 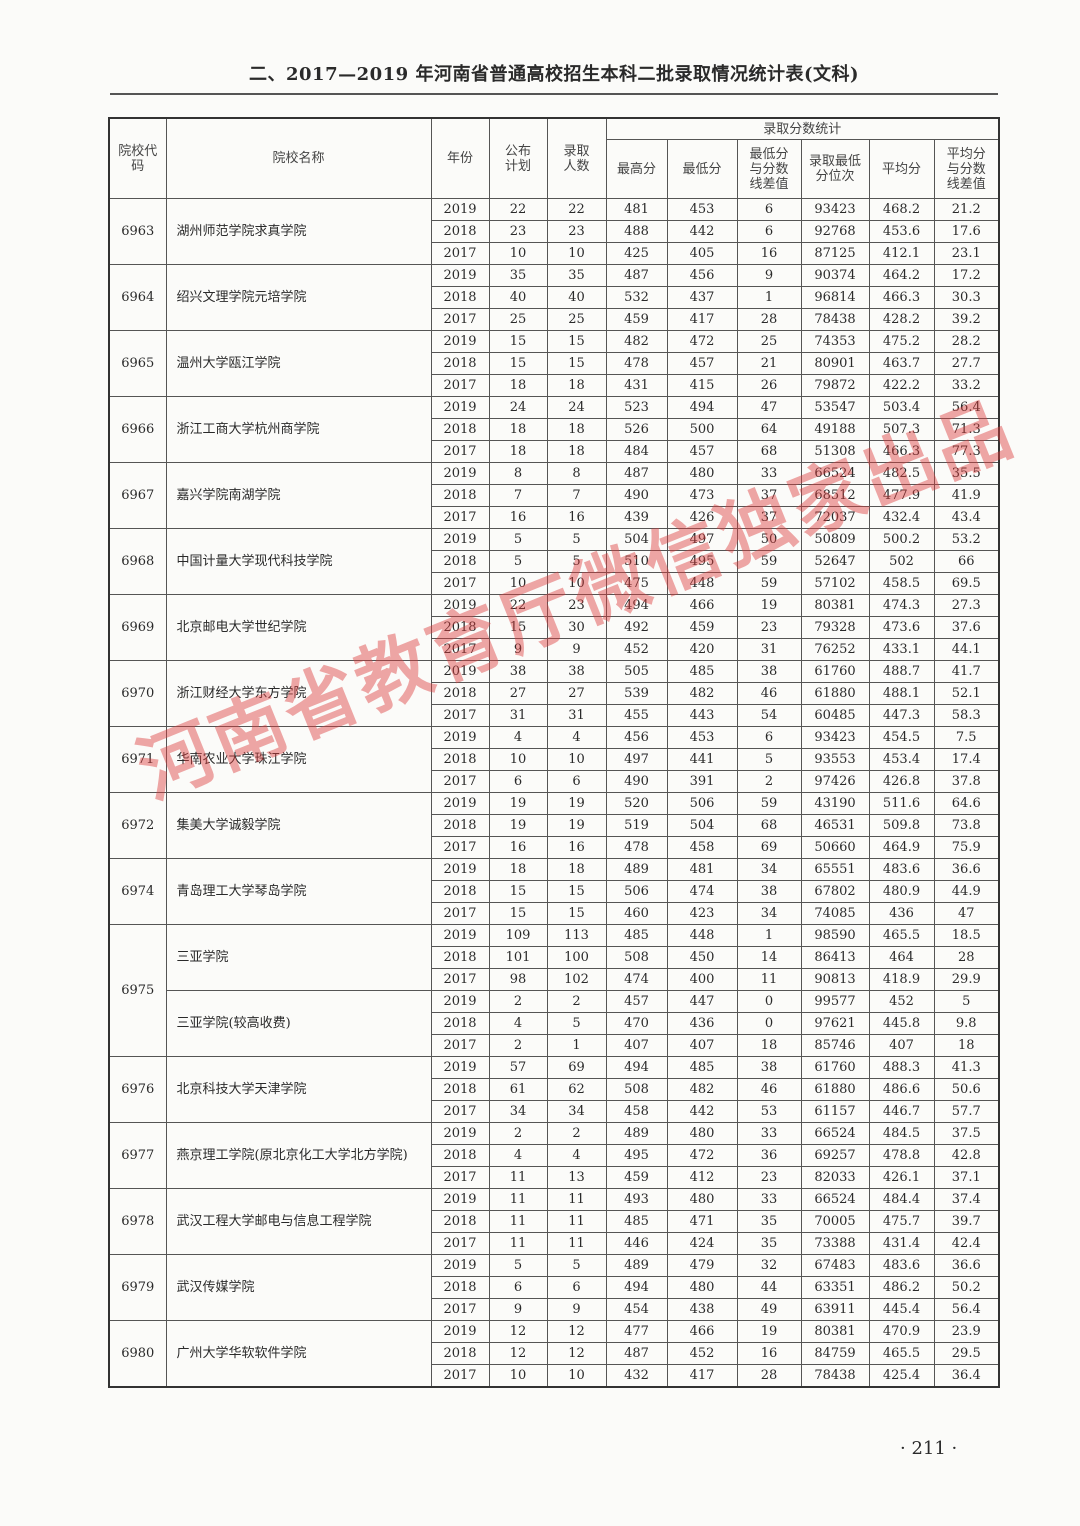 I want to click on school-name: 浙江财经大学东方学院, so click(x=298, y=693).